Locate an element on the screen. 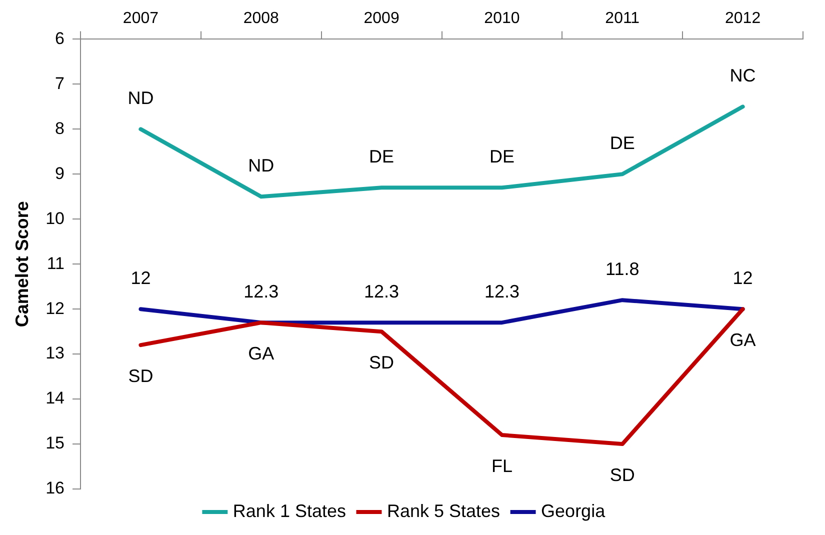 This screenshot has height=535, width=825. y-tick-label: 15 is located at coordinates (55, 443).